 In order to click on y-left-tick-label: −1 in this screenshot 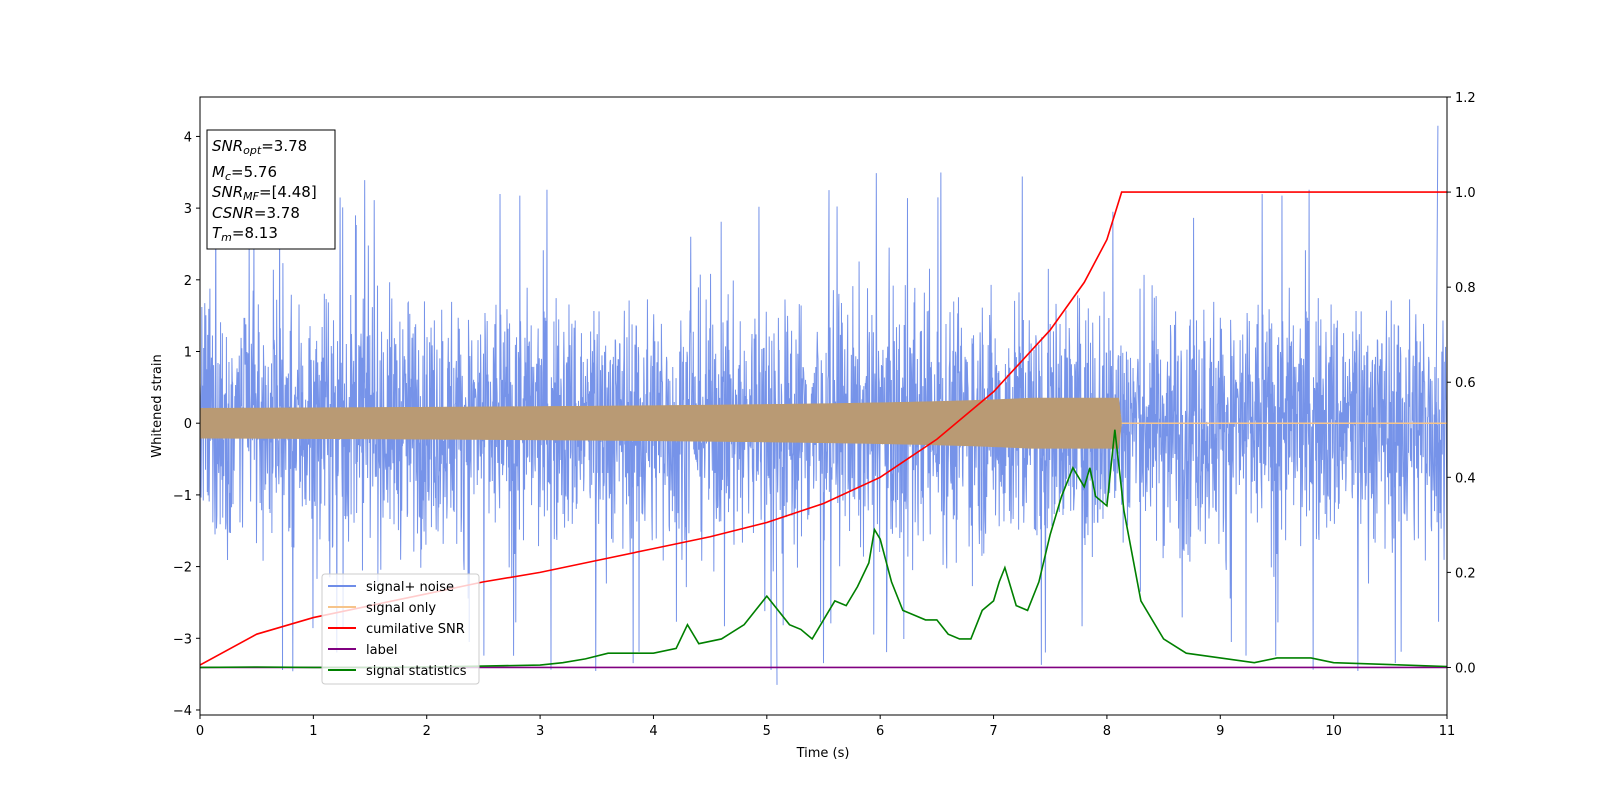, I will do `click(182, 496)`.